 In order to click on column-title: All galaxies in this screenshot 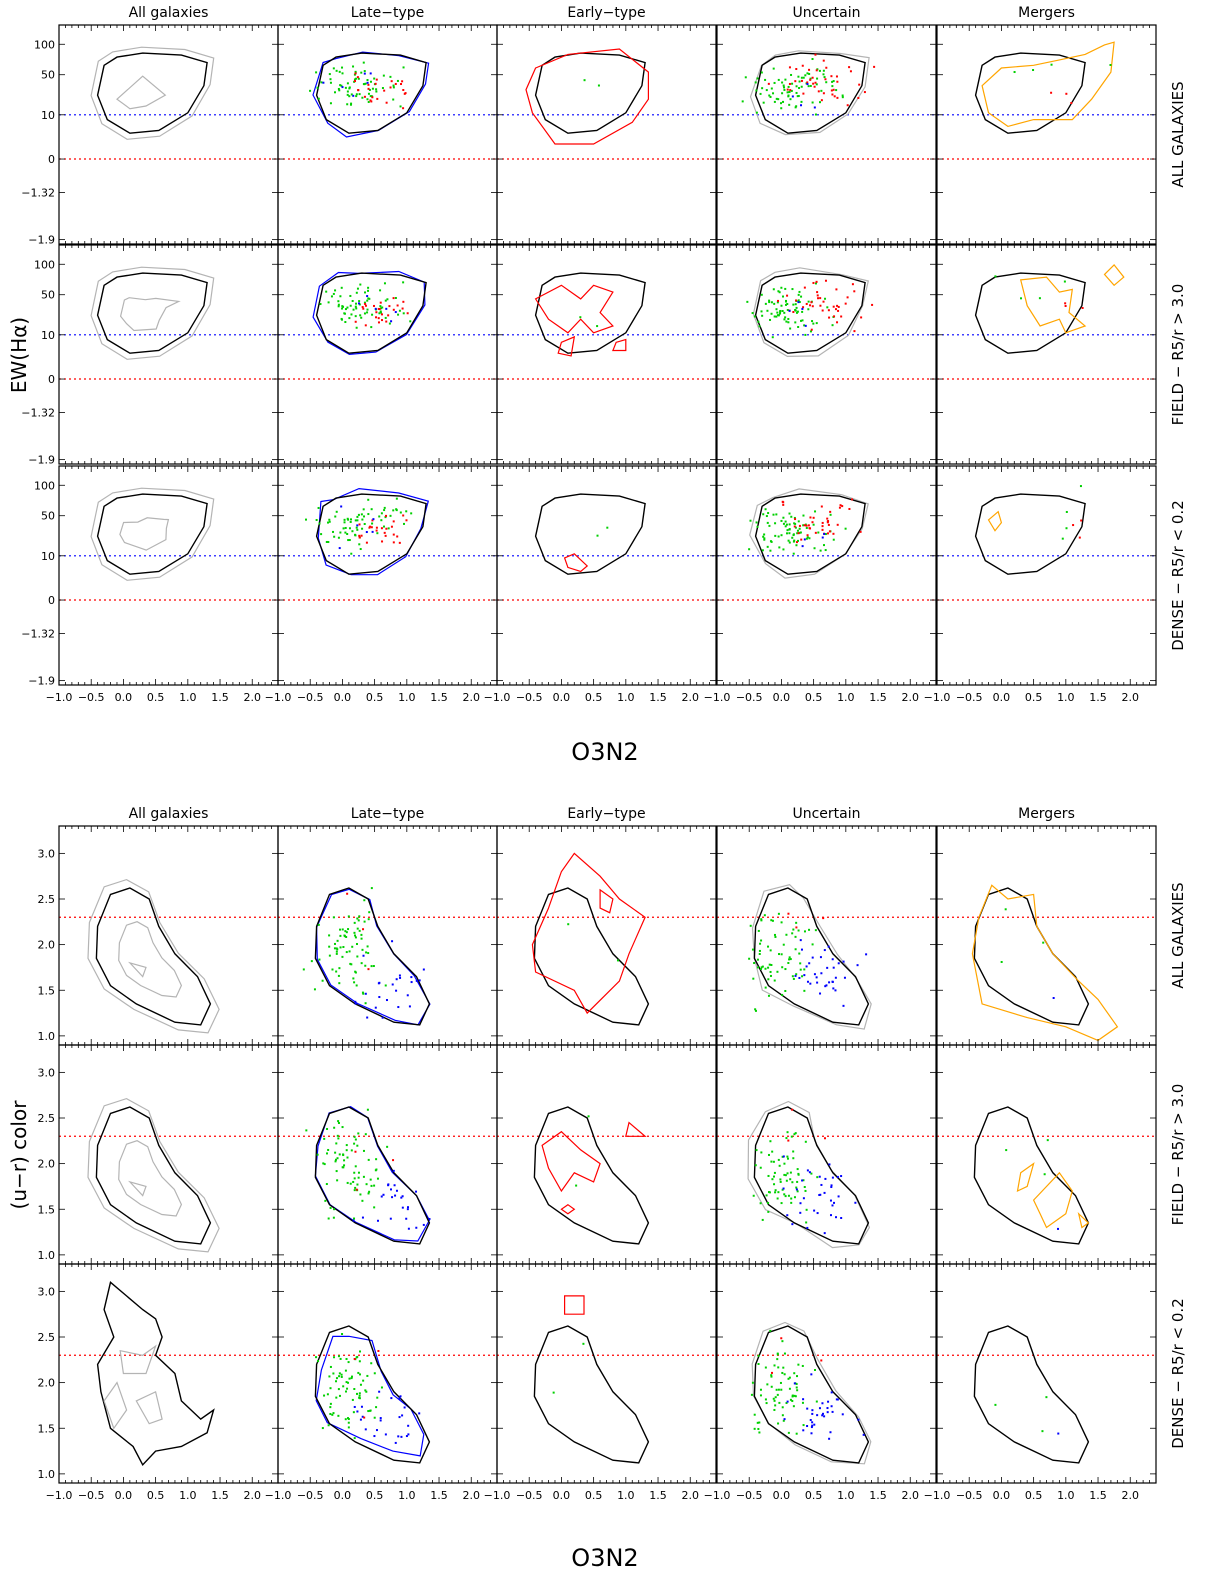, I will do `click(169, 13)`.